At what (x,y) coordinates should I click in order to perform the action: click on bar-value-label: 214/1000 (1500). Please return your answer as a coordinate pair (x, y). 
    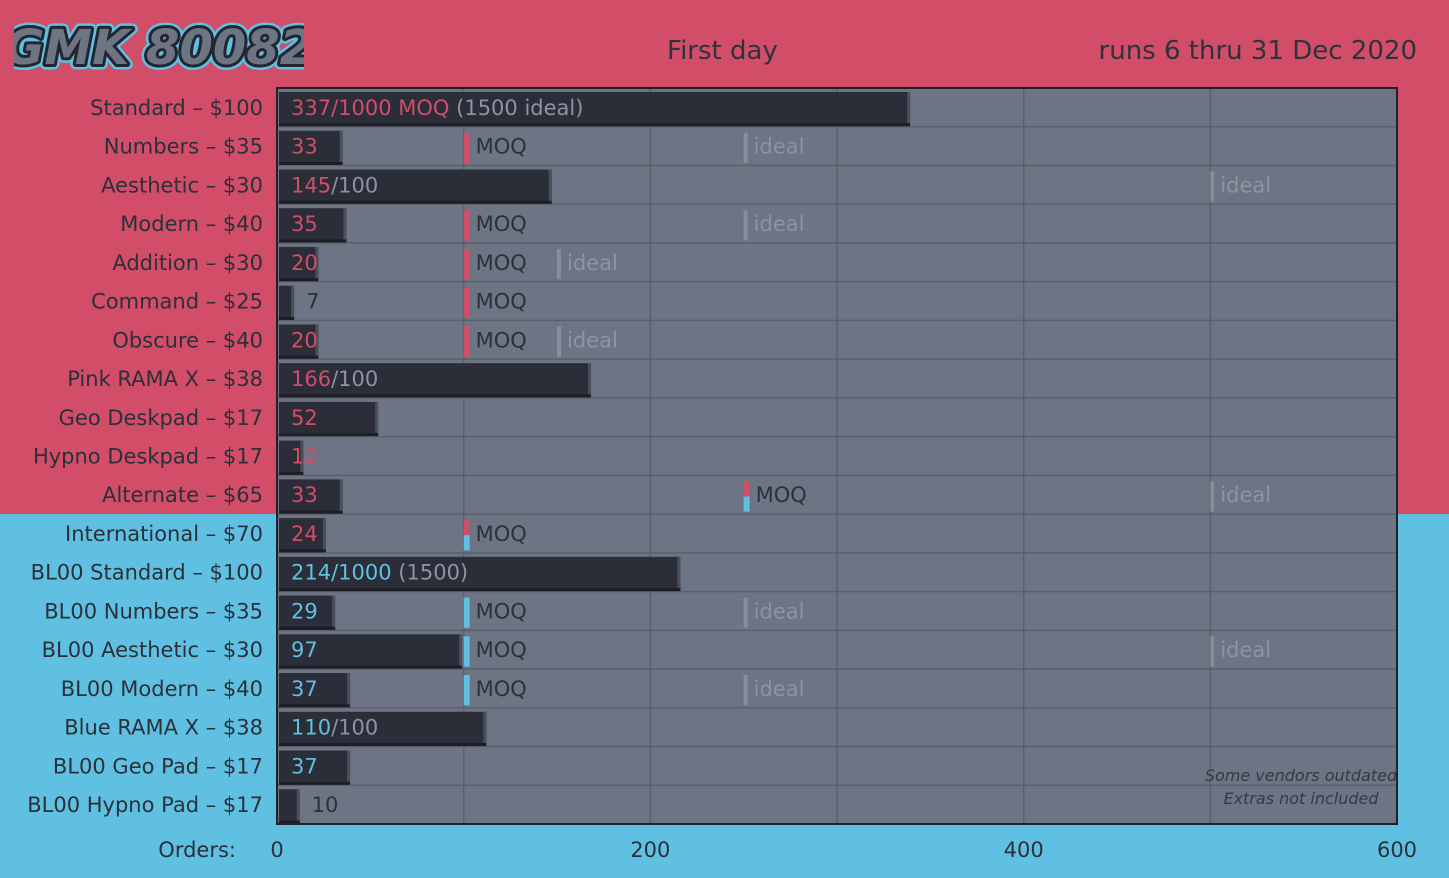
    Looking at the image, I should click on (379, 573).